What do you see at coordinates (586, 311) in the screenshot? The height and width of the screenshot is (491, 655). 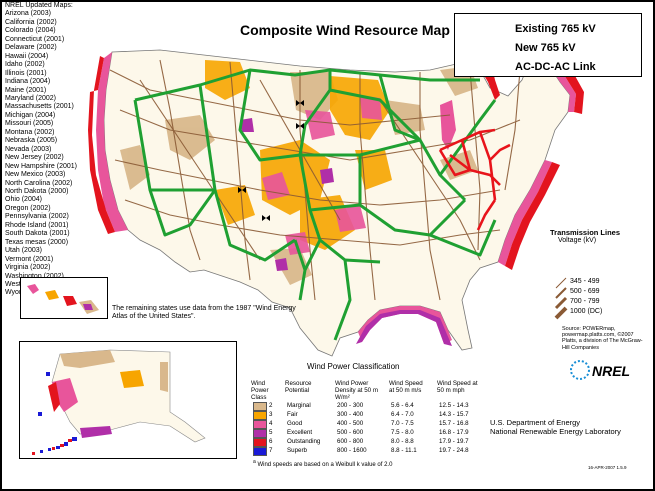 I see `transmission-legend-item: 1000 (DC)` at bounding box center [586, 311].